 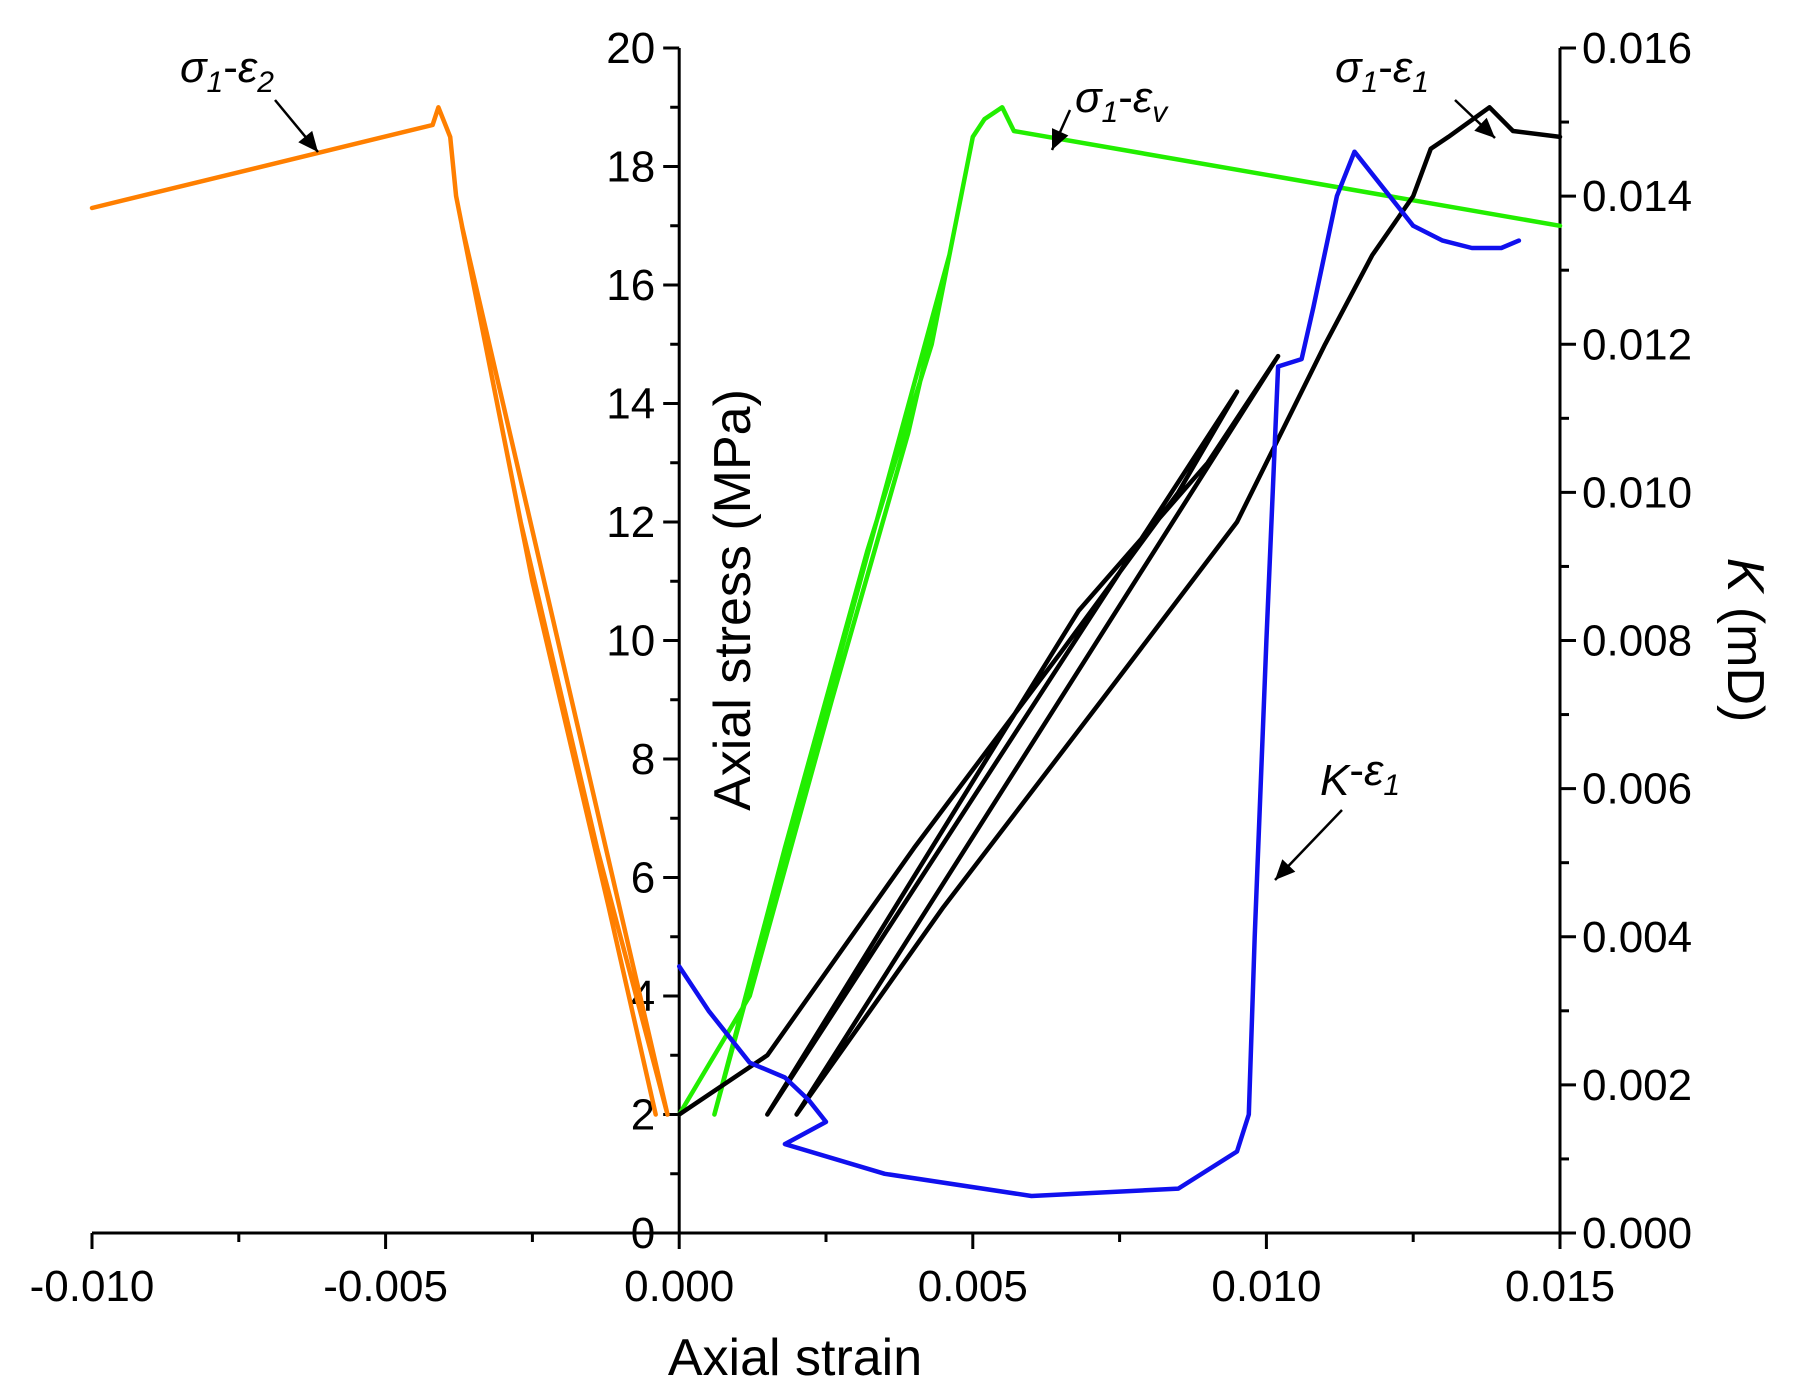 I want to click on annotation-e1: σ1-ε1, so click(x=1382, y=71).